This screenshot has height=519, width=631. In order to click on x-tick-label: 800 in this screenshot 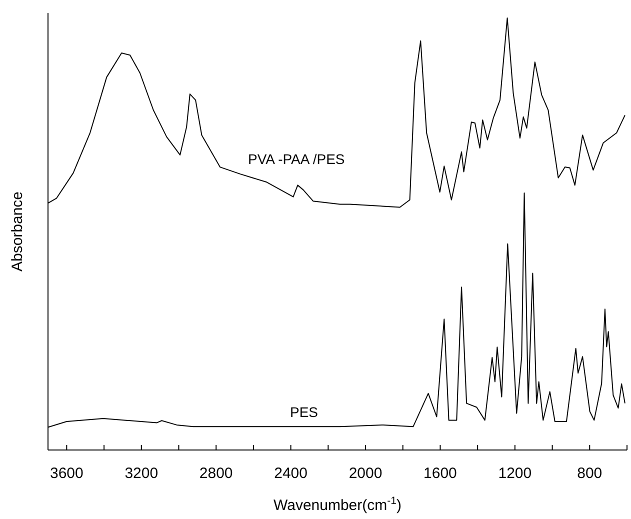, I will do `click(589, 473)`.